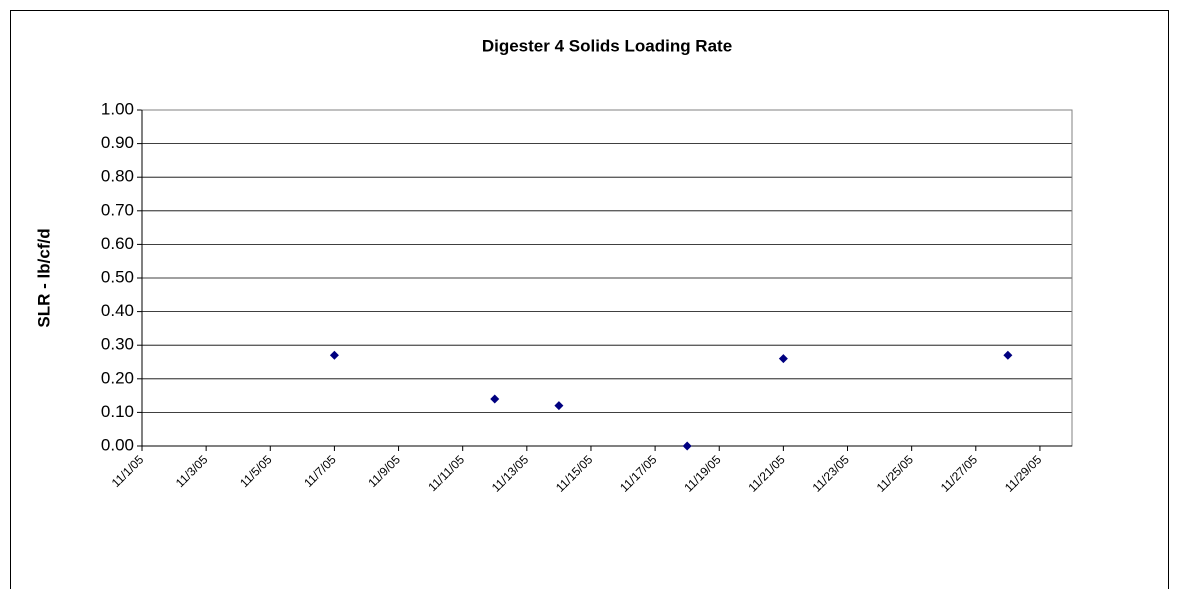 This screenshot has height=589, width=1180. What do you see at coordinates (117, 108) in the screenshot?
I see `y-tick-label: 1.00` at bounding box center [117, 108].